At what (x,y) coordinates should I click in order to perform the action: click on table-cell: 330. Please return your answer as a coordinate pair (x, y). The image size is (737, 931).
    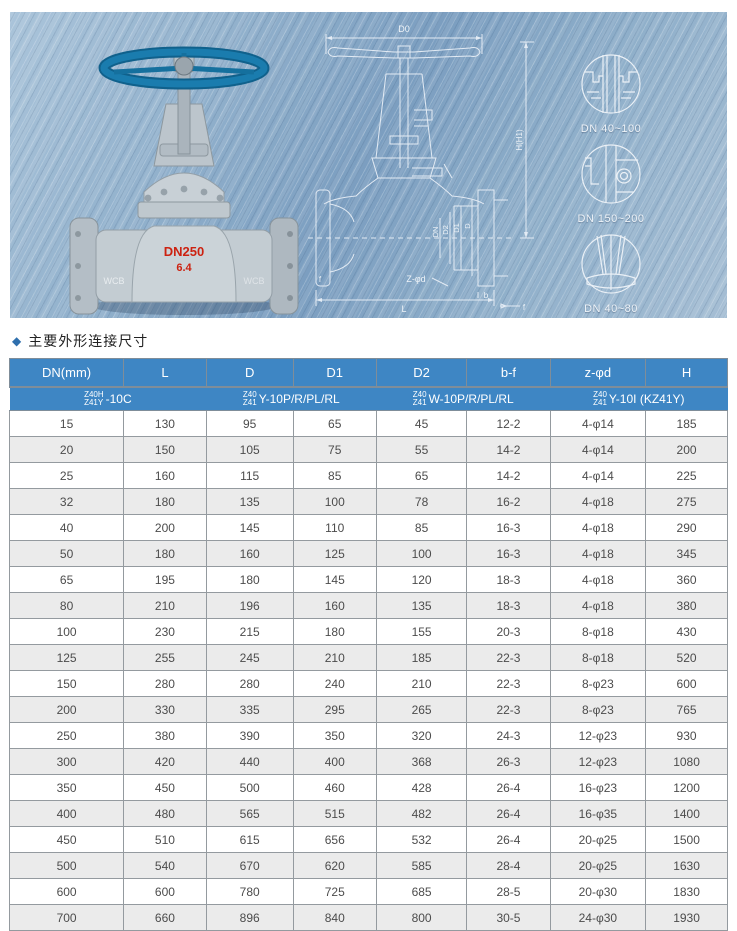
    Looking at the image, I should click on (165, 709).